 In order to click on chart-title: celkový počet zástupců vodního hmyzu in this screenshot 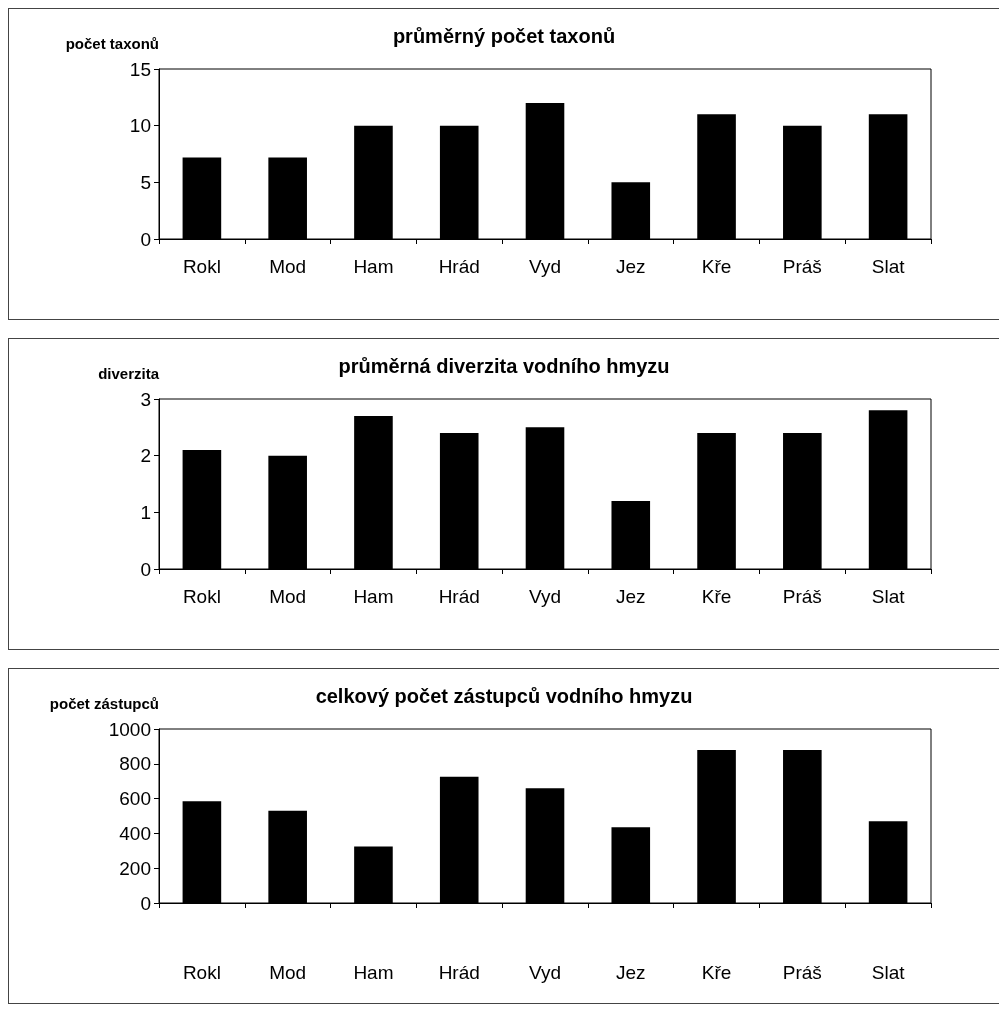, I will do `click(504, 696)`.